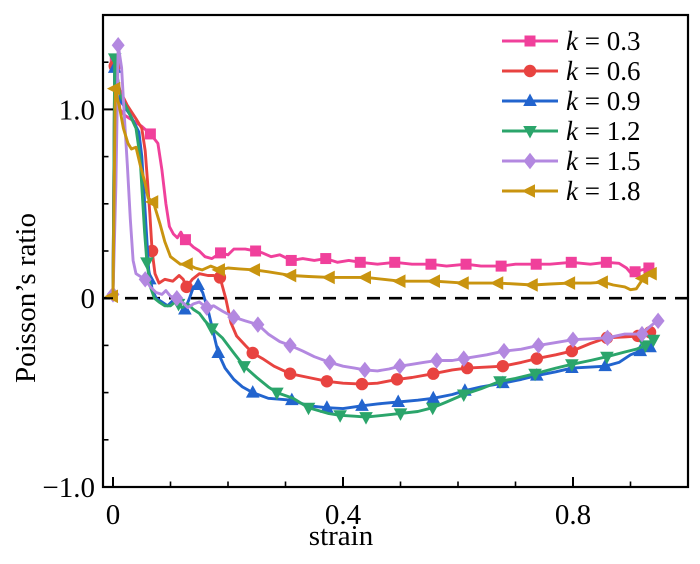 The width and height of the screenshot is (700, 564). I want to click on legend-marker-k-1.8, so click(530, 191).